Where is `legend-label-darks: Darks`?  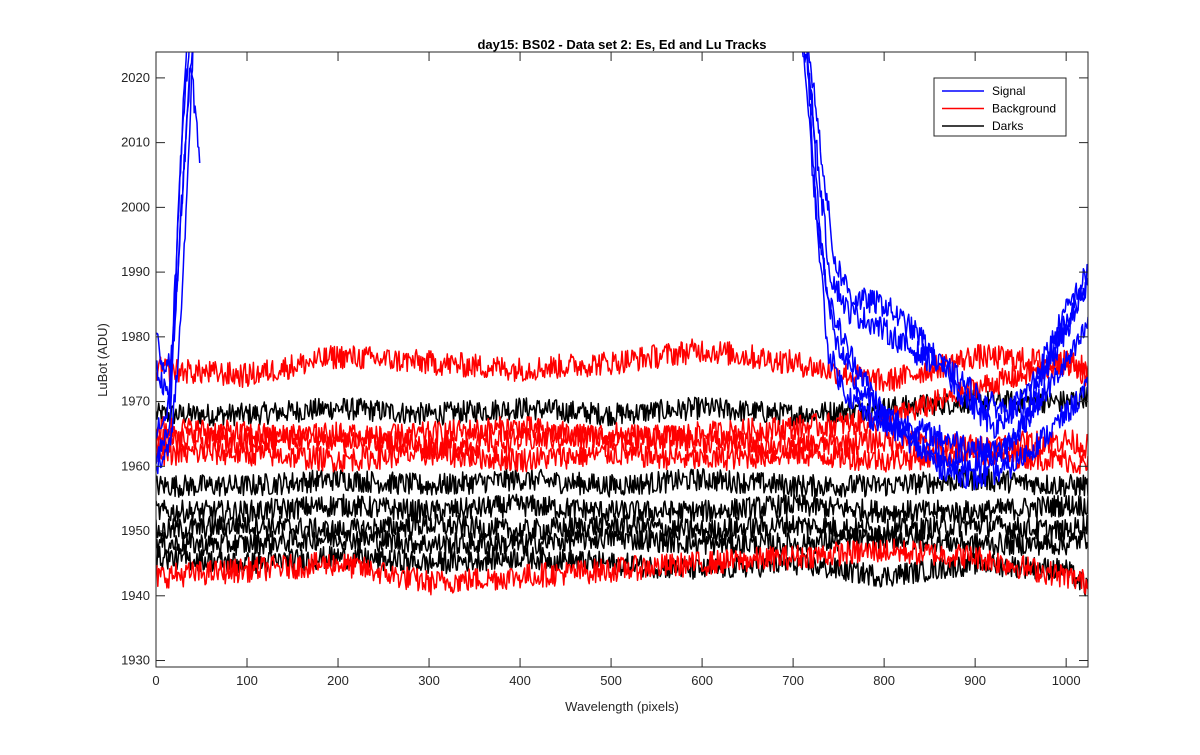
legend-label-darks: Darks is located at coordinates (1007, 126).